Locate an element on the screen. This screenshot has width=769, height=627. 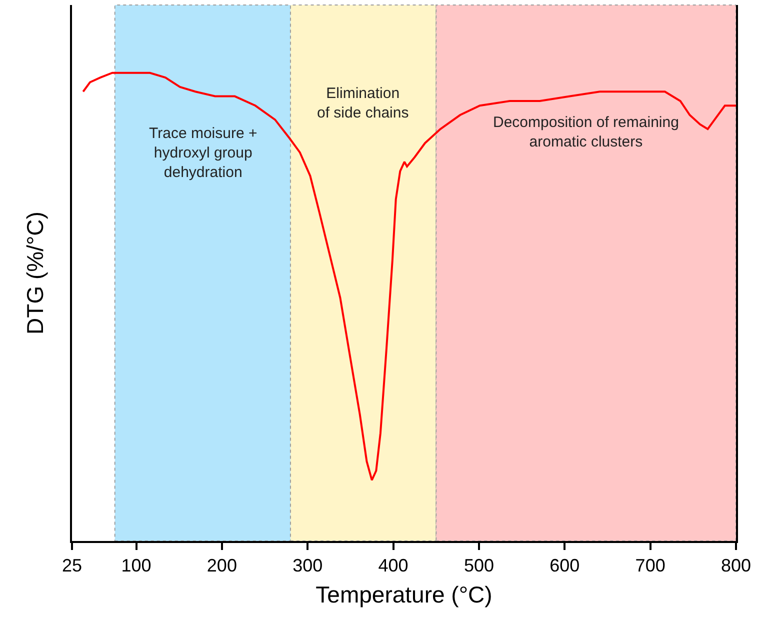
x-axis-title: Temperature (°C) is located at coordinates (404, 595).